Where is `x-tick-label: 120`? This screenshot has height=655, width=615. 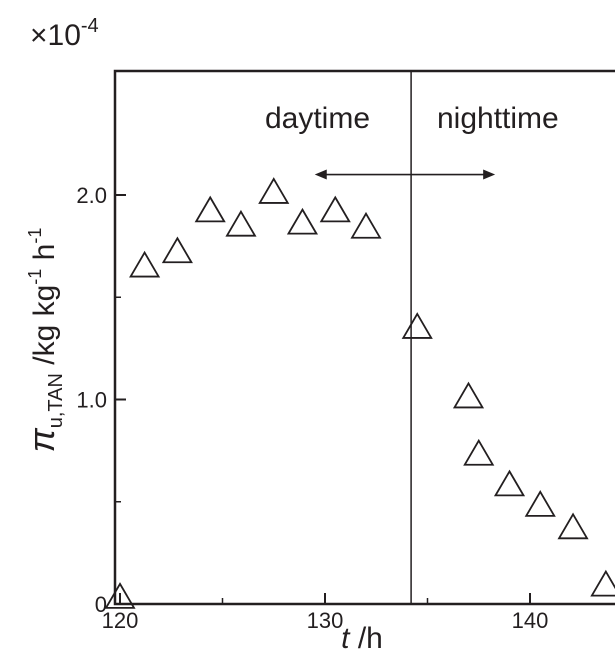 x-tick-label: 120 is located at coordinates (120, 620).